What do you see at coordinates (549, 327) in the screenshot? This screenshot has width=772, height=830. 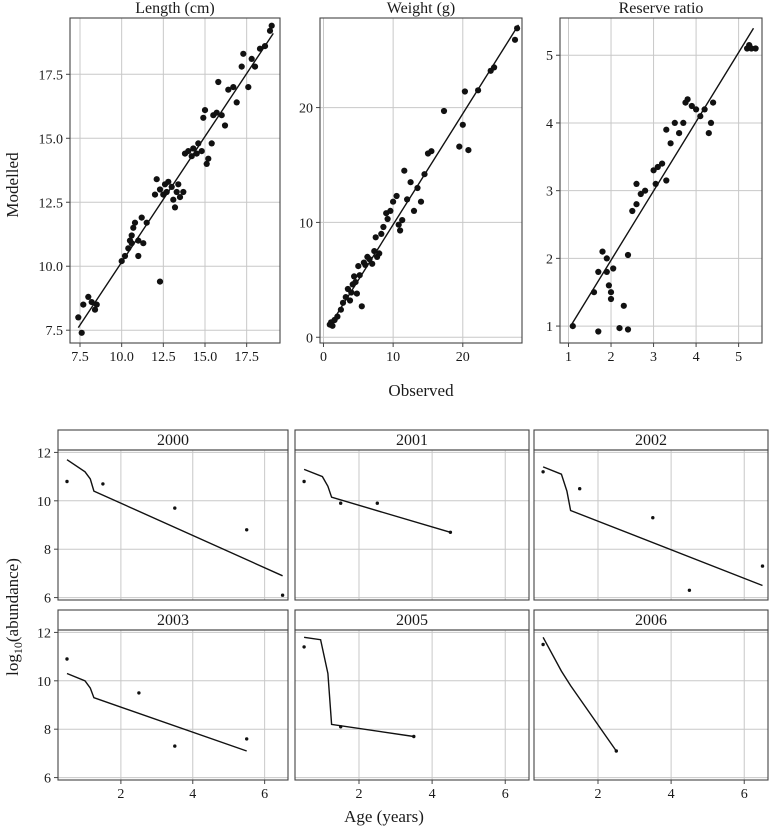 I see `y-tick-label: 1` at bounding box center [549, 327].